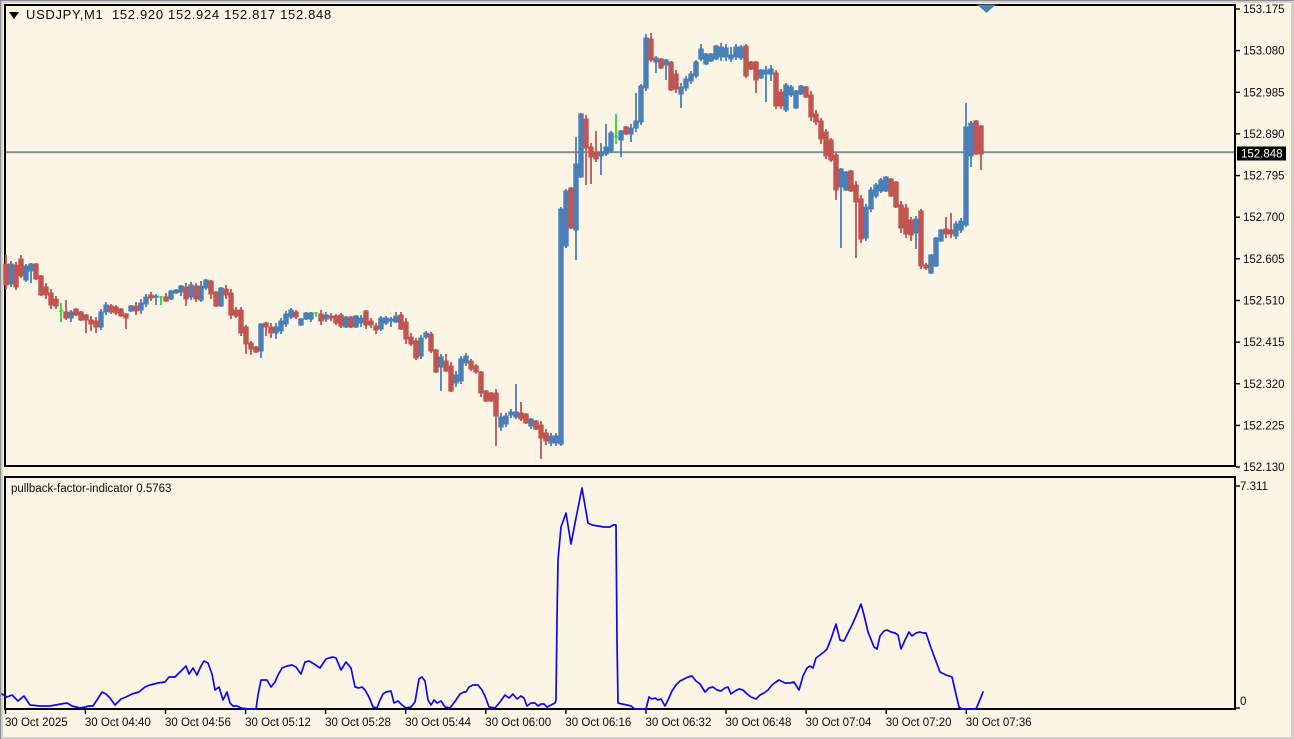  I want to click on svg-text: 30 Oct 07:36, so click(999, 723).